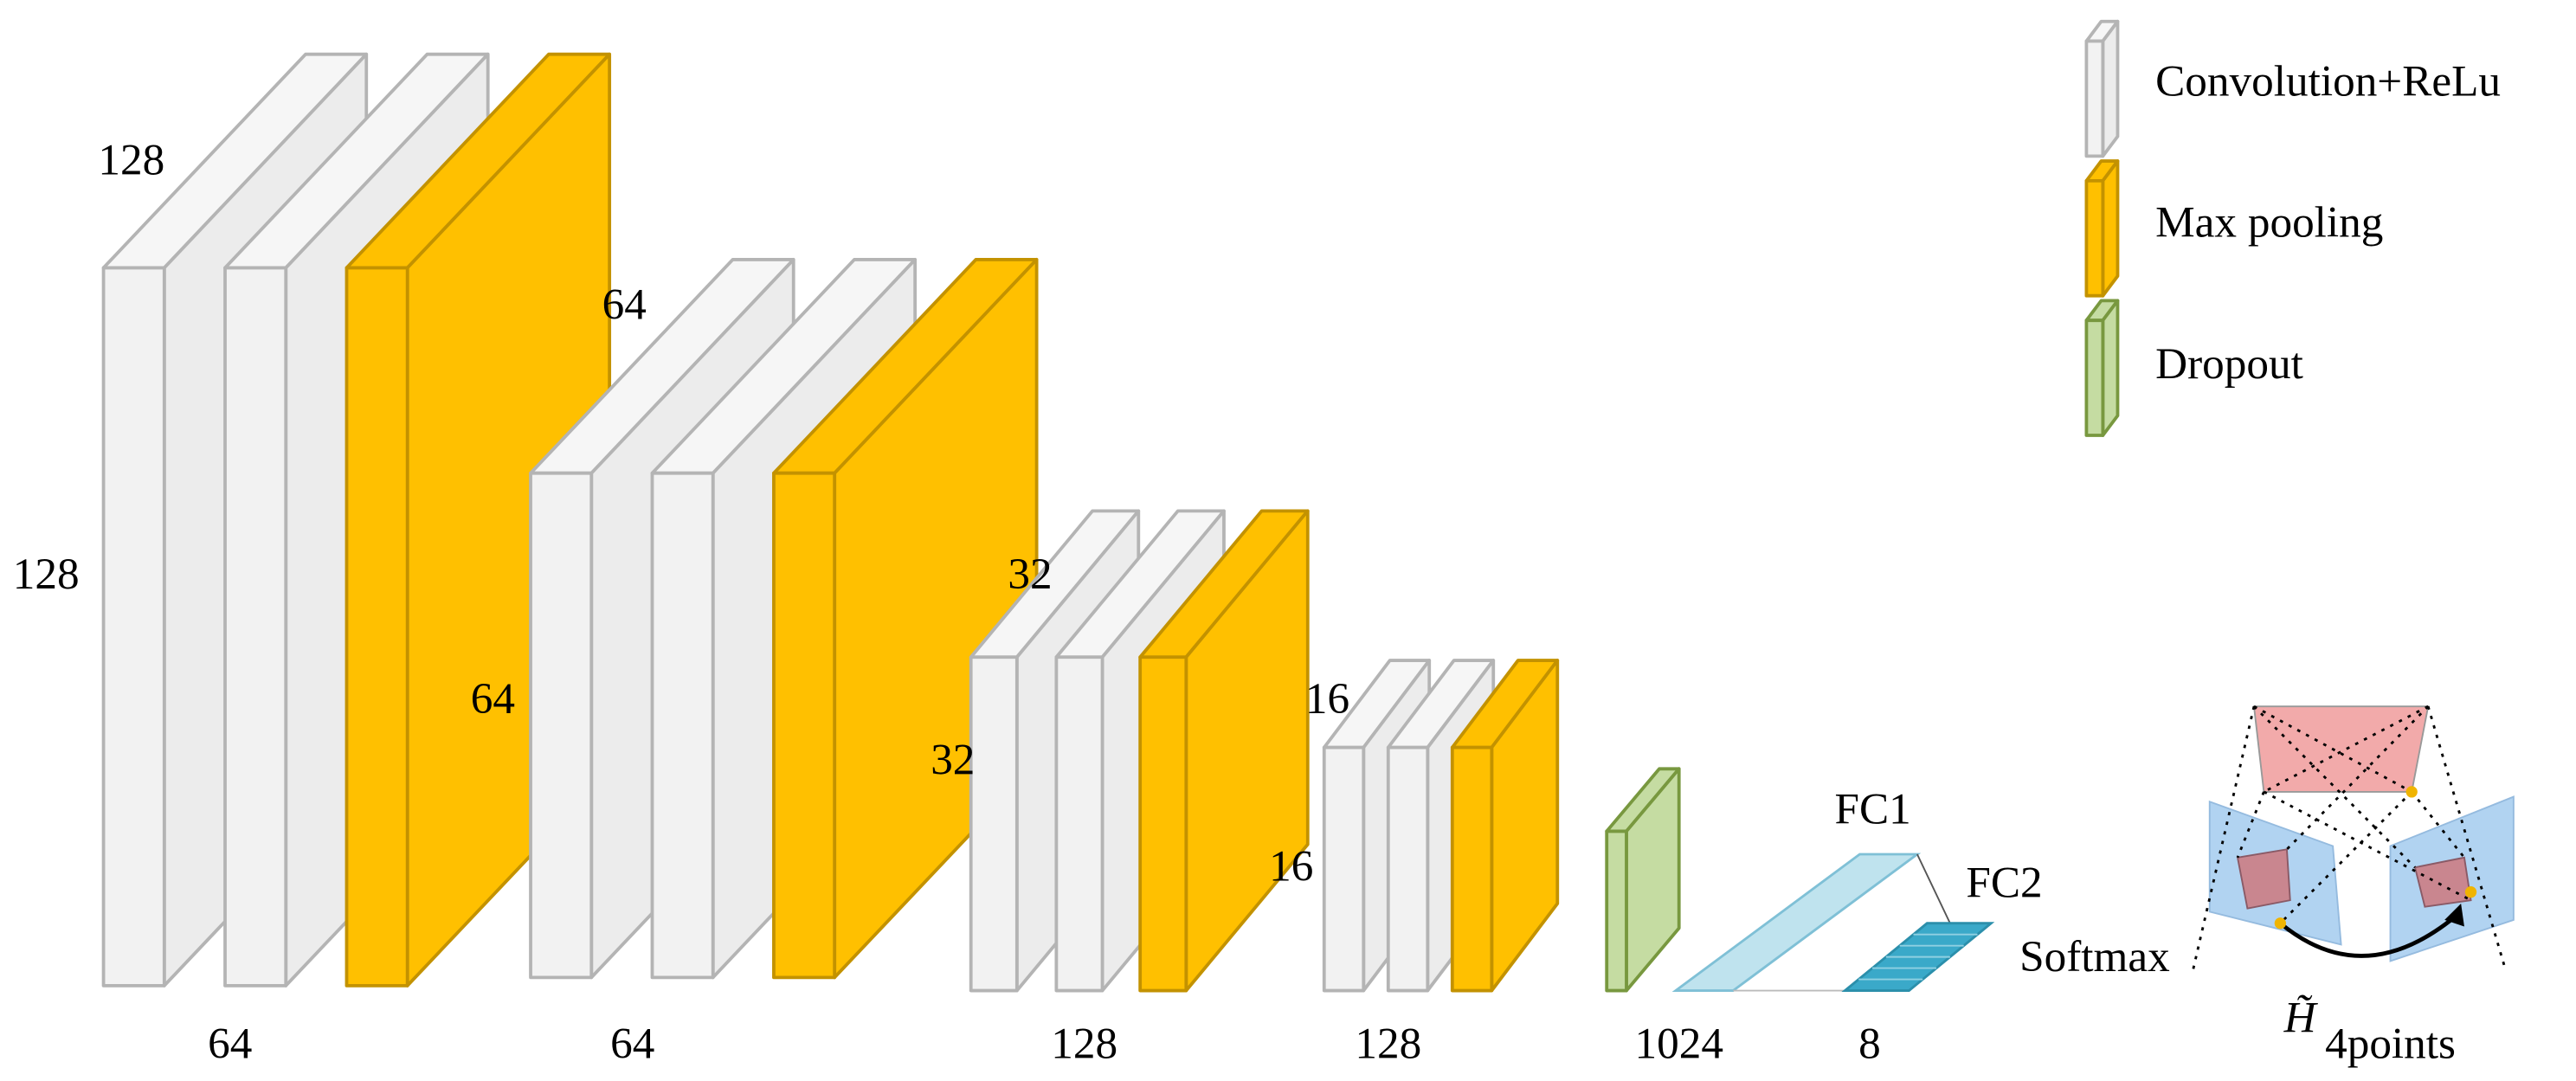 Image resolution: width=2576 pixels, height=1081 pixels. I want to click on output-subscript: 4points, so click(2390, 1044).